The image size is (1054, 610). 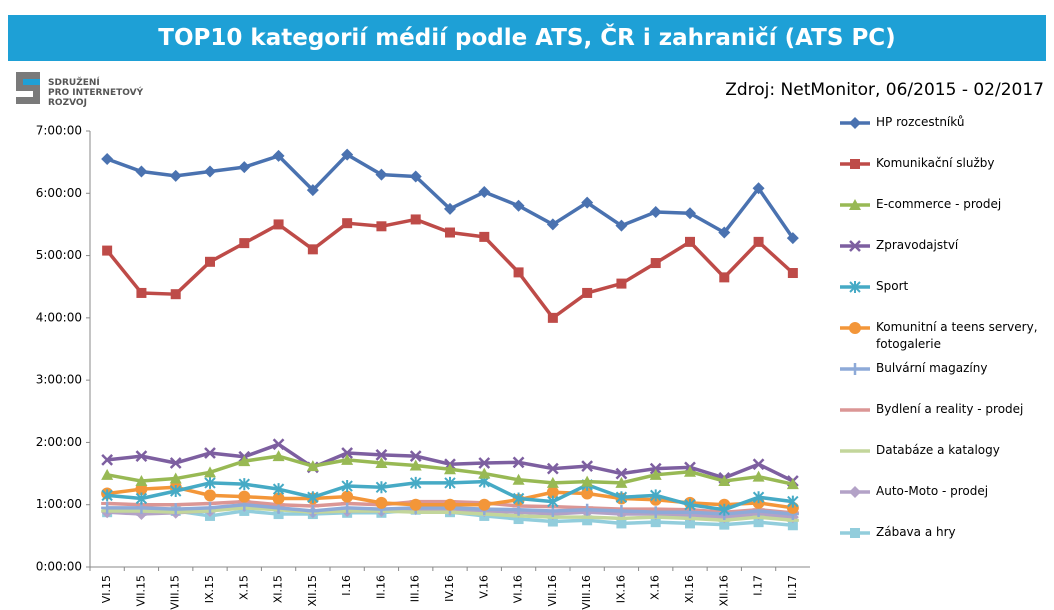 What do you see at coordinates (59, 317) in the screenshot?
I see `y-tick-label: 4:00:00` at bounding box center [59, 317].